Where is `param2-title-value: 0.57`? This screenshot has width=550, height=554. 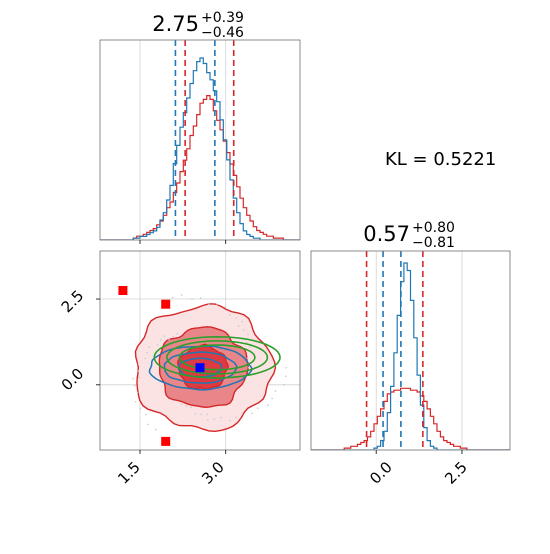
param2-title-value: 0.57 is located at coordinates (386, 234).